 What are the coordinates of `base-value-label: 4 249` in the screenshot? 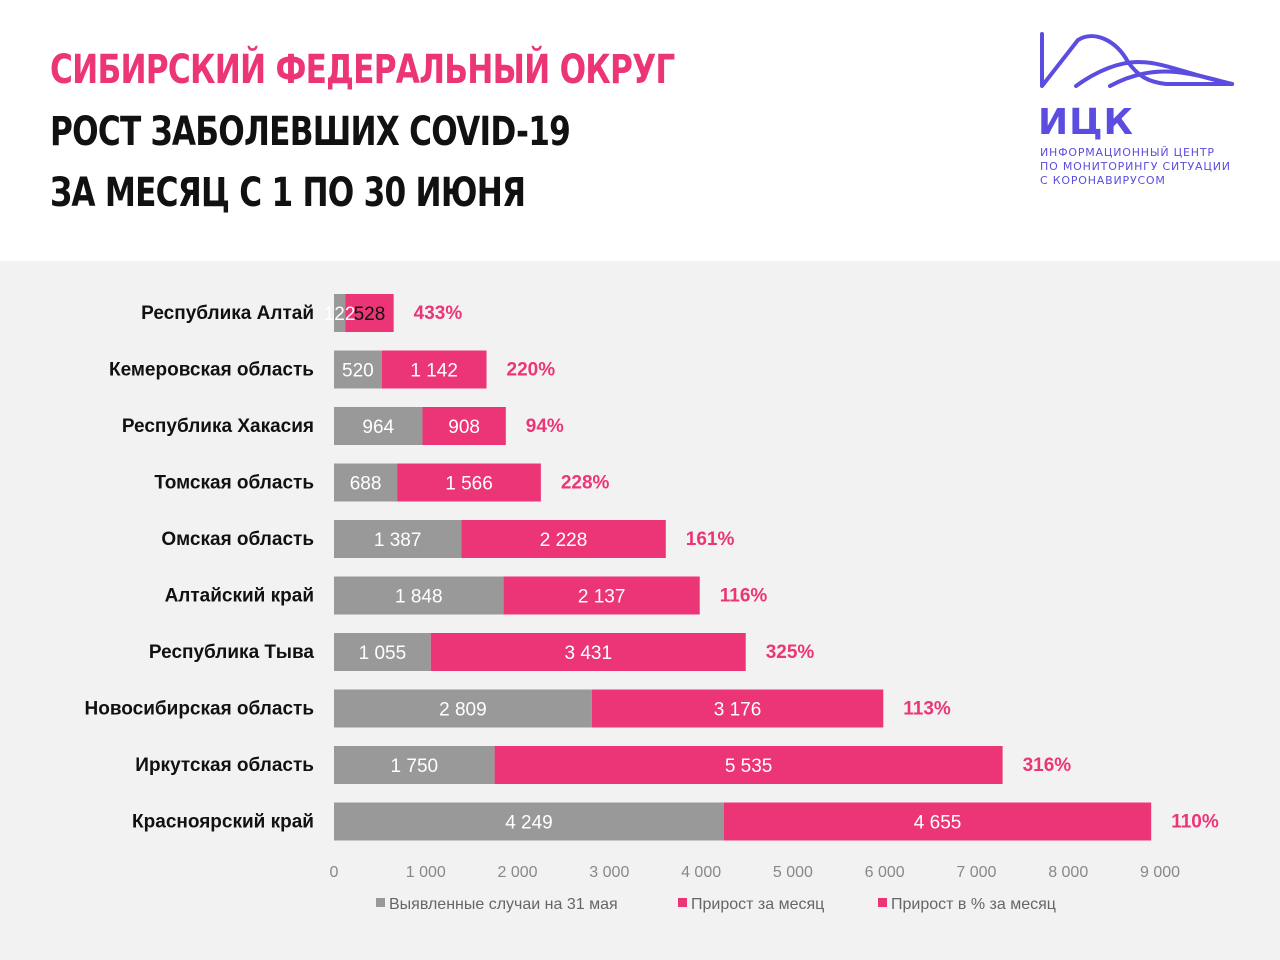 It's located at (529, 823).